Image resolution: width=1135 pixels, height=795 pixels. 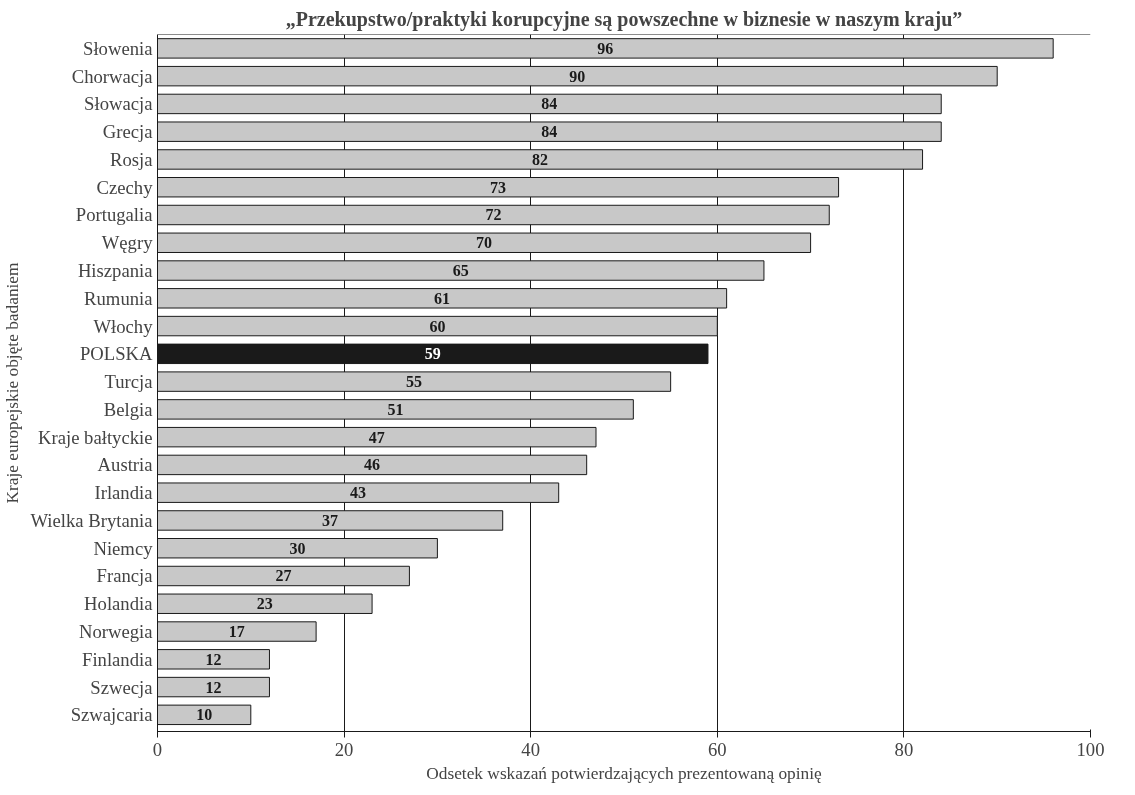 What do you see at coordinates (540, 159) in the screenshot?
I see `data-label: 82` at bounding box center [540, 159].